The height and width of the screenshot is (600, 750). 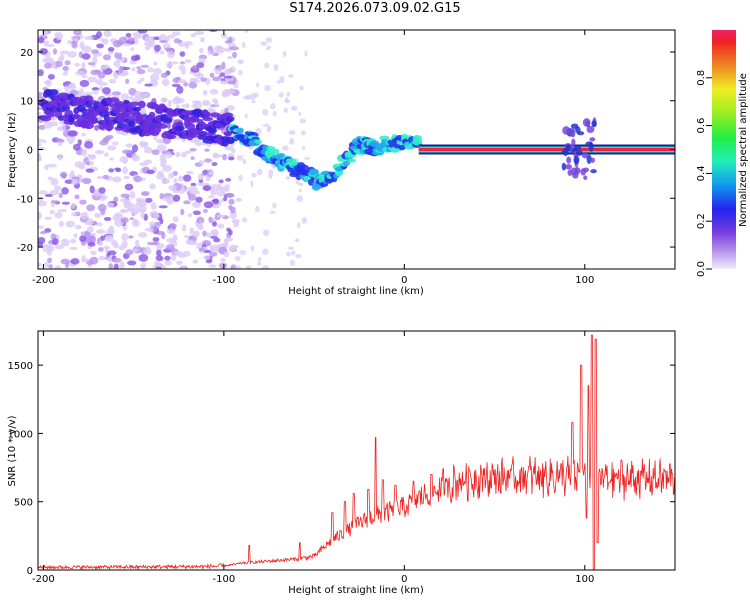 I want to click on x-tick-label: -200, so click(x=43, y=579).